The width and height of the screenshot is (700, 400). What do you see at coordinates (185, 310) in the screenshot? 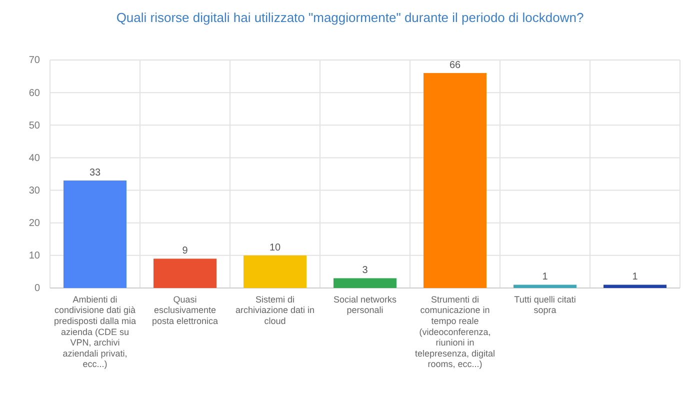
I see `x-tick-label: Quasi esclusivamente posta elettronica` at bounding box center [185, 310].